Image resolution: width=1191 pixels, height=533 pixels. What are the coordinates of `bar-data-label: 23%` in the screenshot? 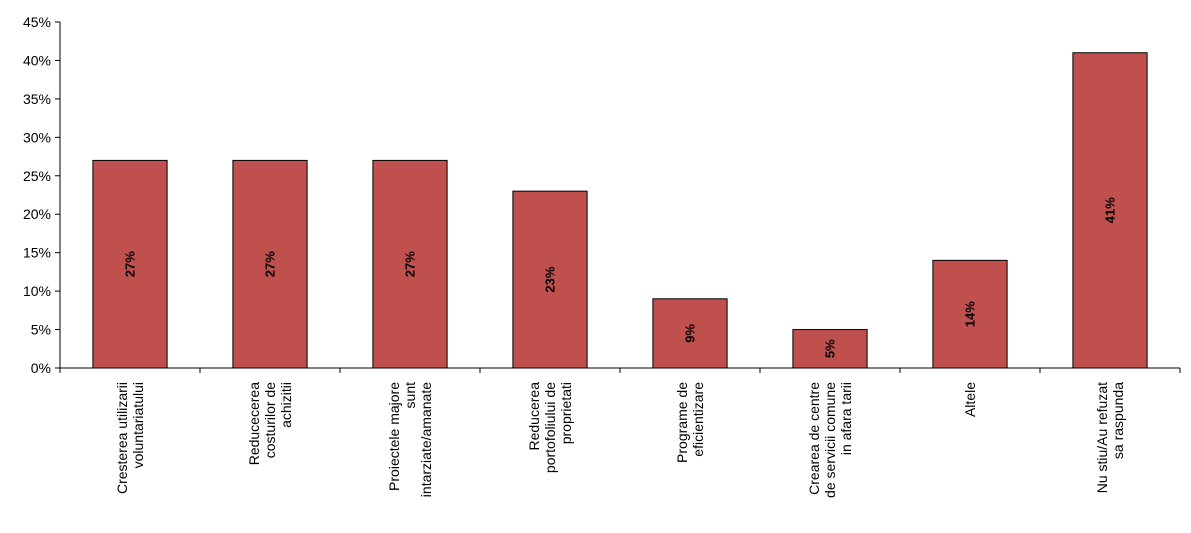 It's located at (550, 279).